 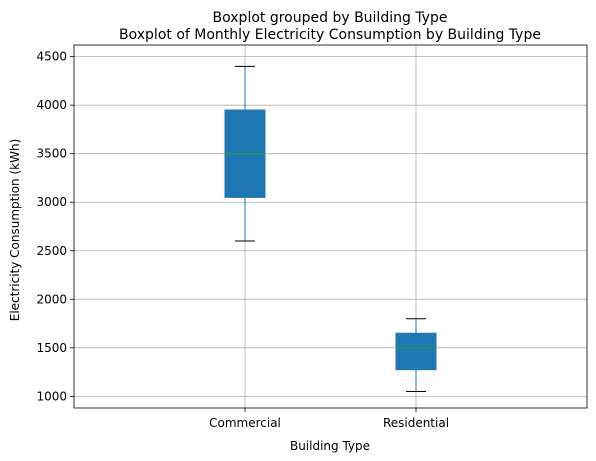 I want to click on box-residential, so click(x=416, y=355).